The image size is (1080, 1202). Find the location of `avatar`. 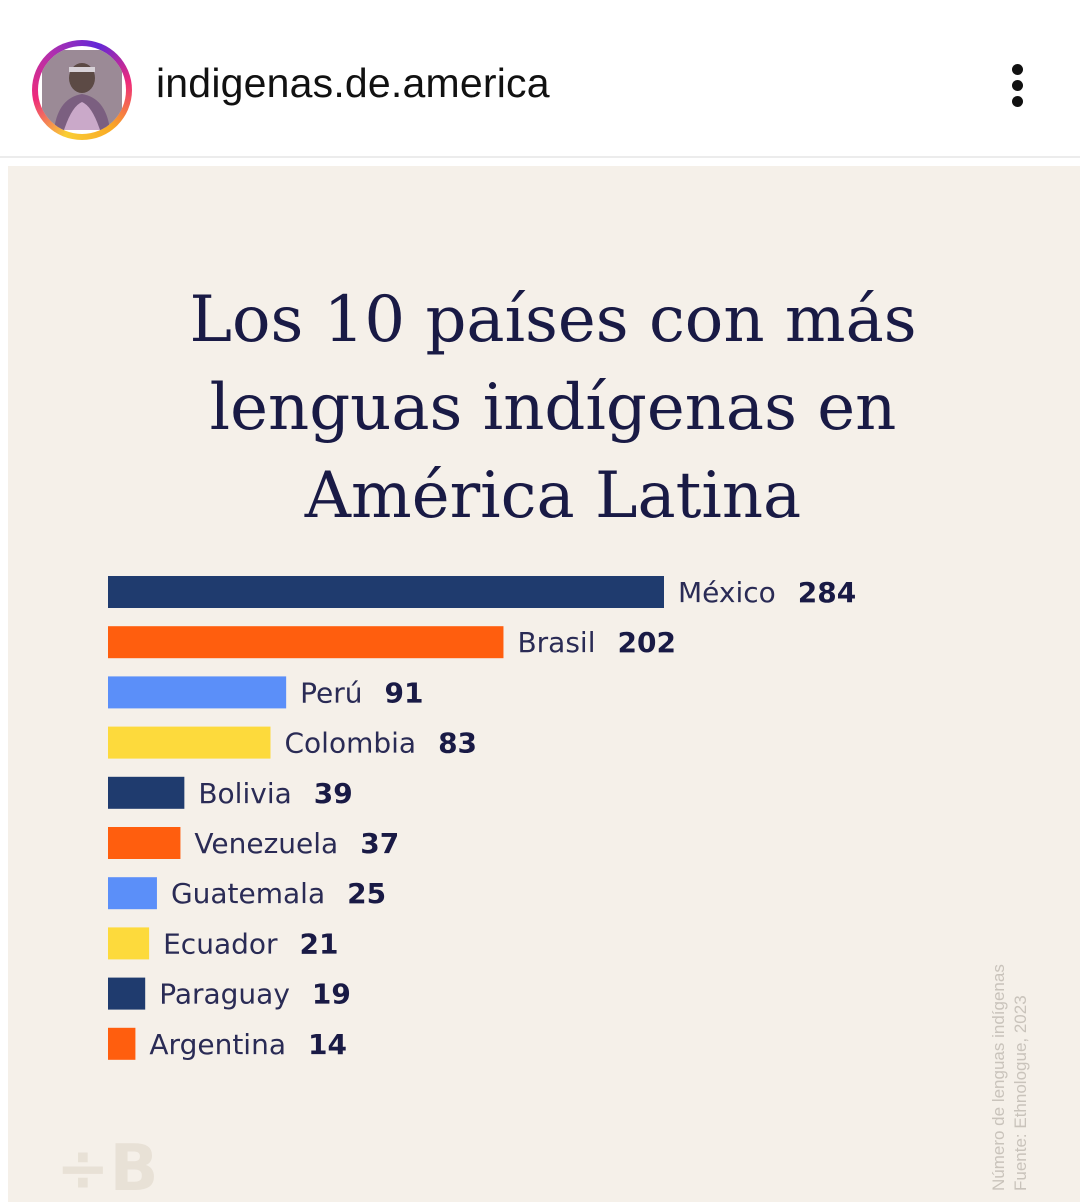

avatar is located at coordinates (82, 90).